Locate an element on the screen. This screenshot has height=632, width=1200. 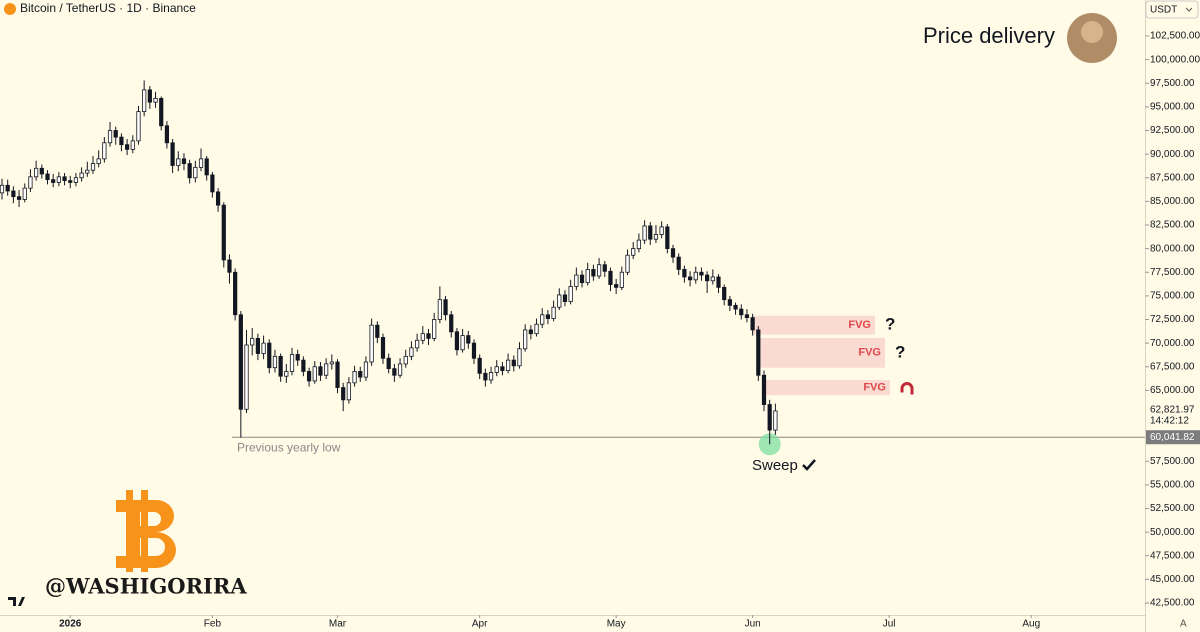
auto-scale-button: A is located at coordinates (1183, 624).